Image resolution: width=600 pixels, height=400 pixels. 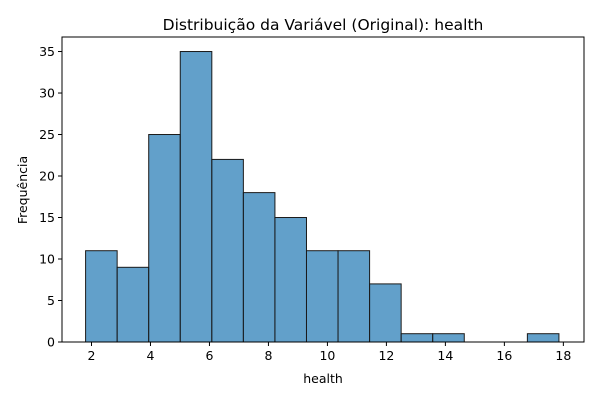 I want to click on y-tick-label: 15, so click(x=47, y=217).